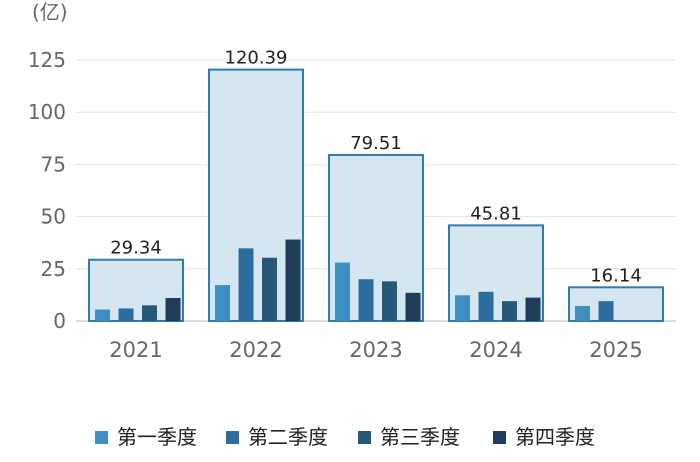 The width and height of the screenshot is (700, 462). Describe the element at coordinates (59, 321) in the screenshot. I see `y-tick-label: 0` at that location.